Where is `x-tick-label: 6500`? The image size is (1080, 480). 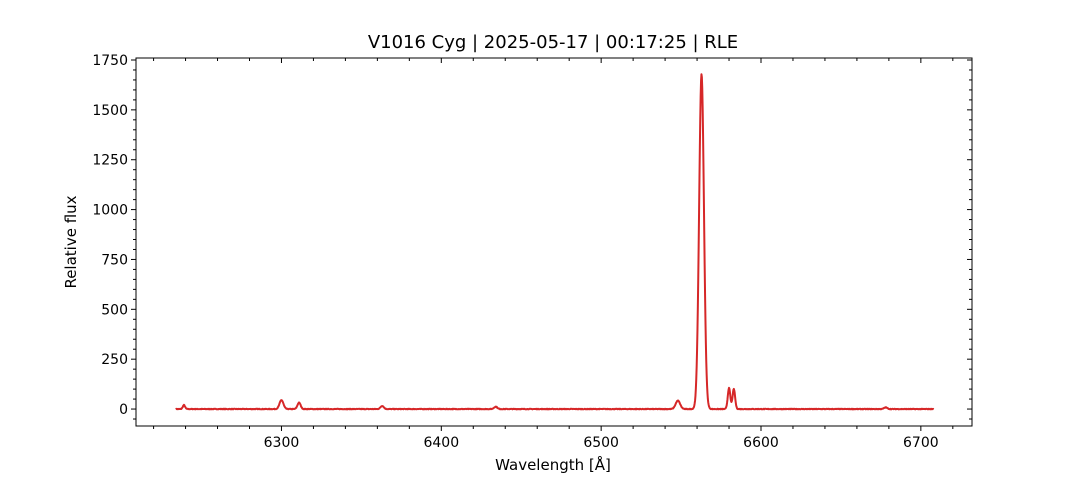
x-tick-label: 6500 is located at coordinates (601, 443).